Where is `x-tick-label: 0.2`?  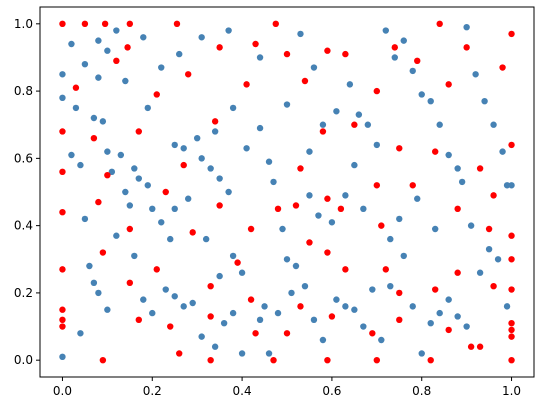
x-tick-label: 0.2 is located at coordinates (152, 391).